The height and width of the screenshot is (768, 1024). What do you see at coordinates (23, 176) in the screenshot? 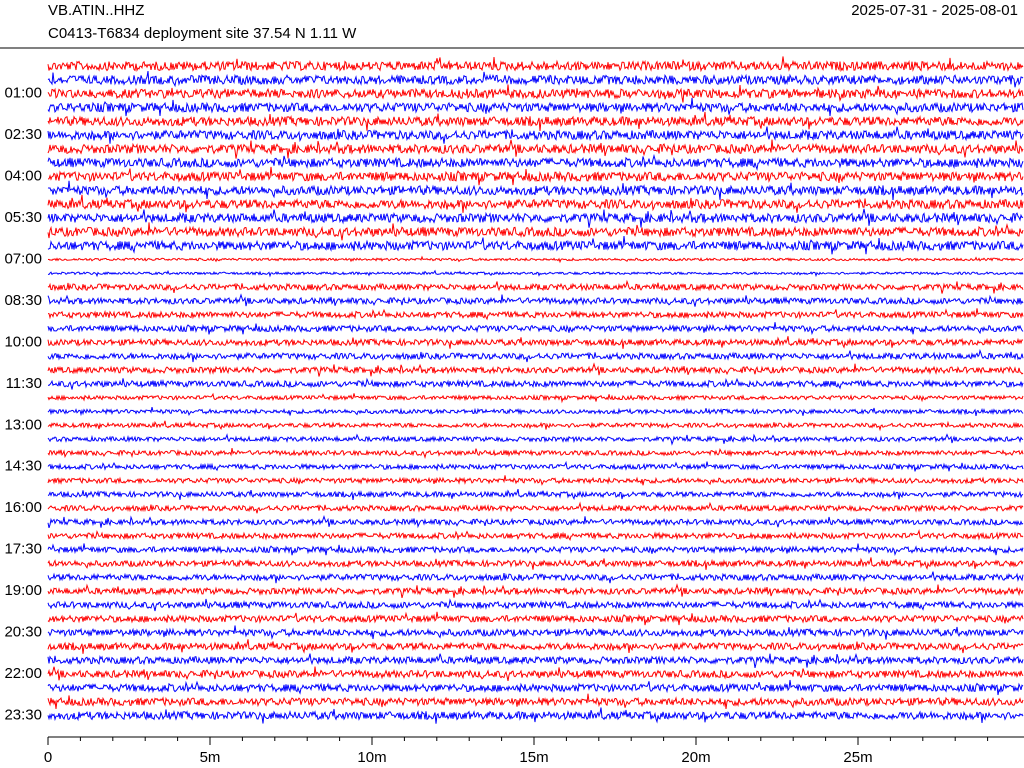
I see `row-label: 04:00` at bounding box center [23, 176].